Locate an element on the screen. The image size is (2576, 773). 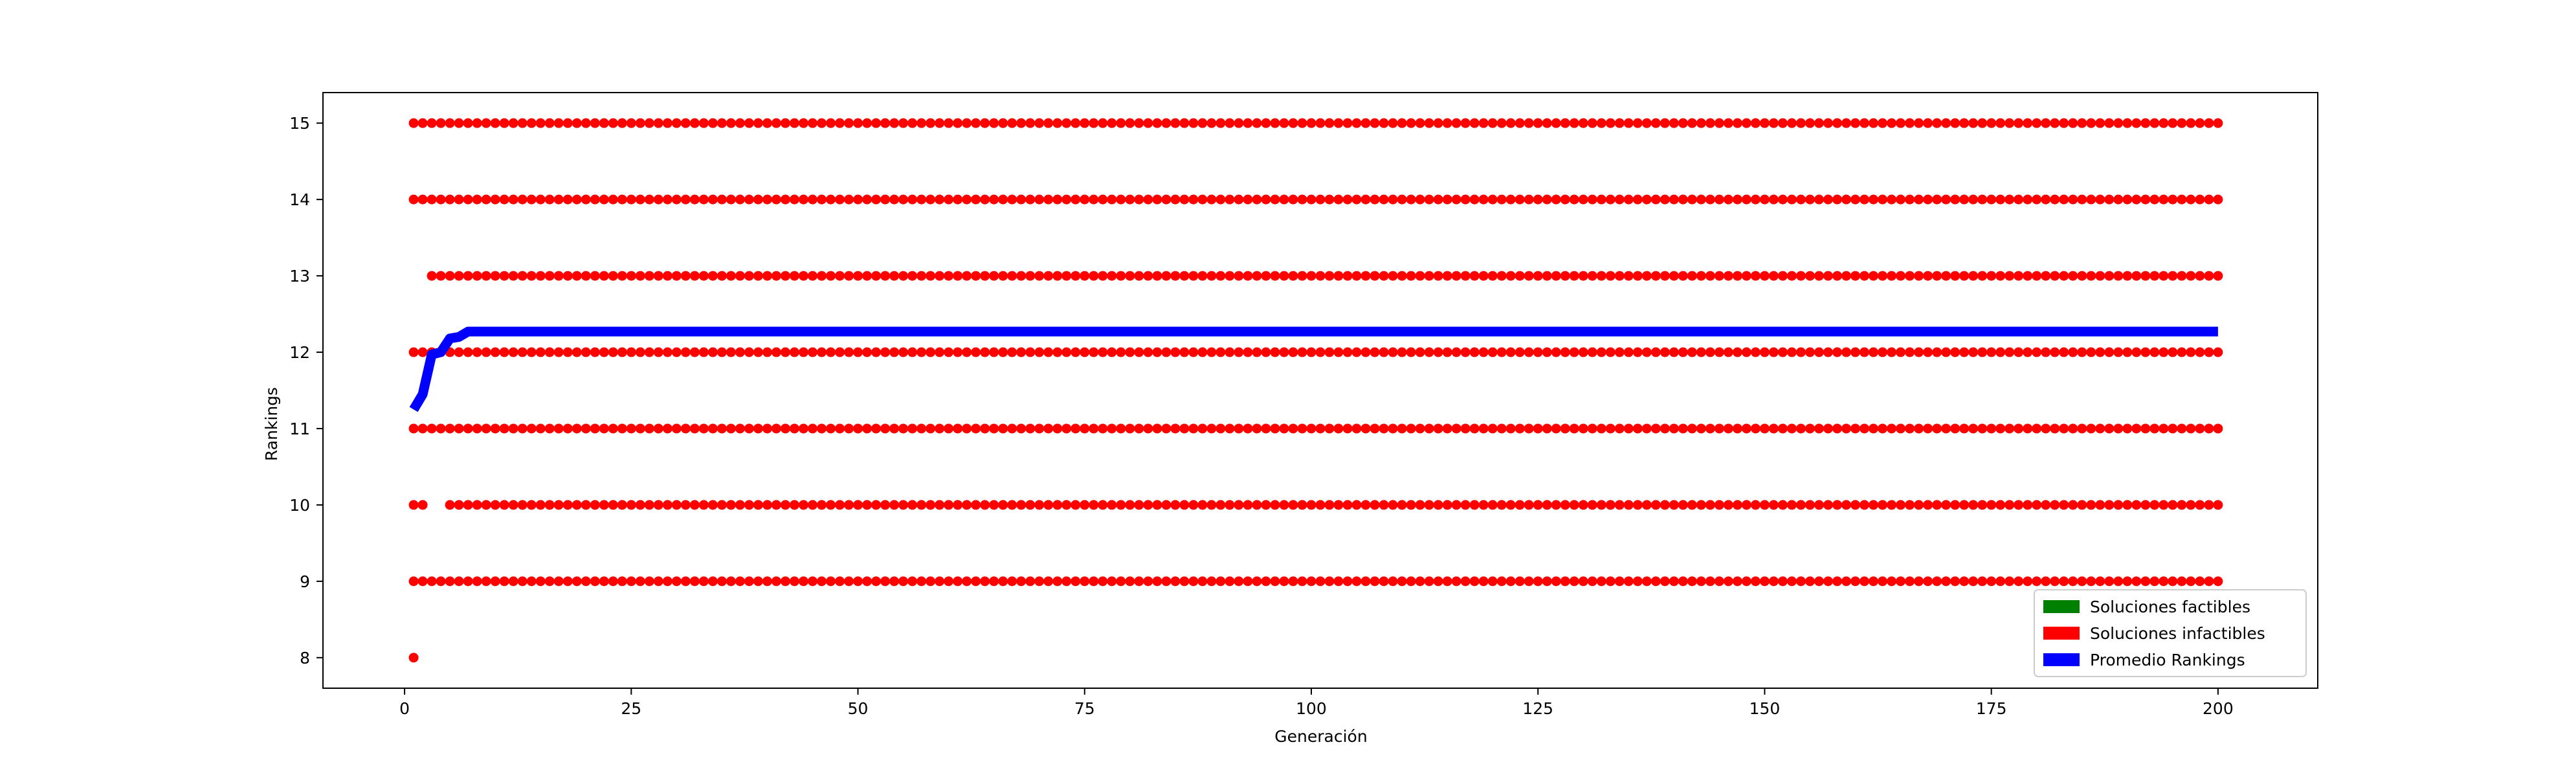
legend-box is located at coordinates (2170, 633).